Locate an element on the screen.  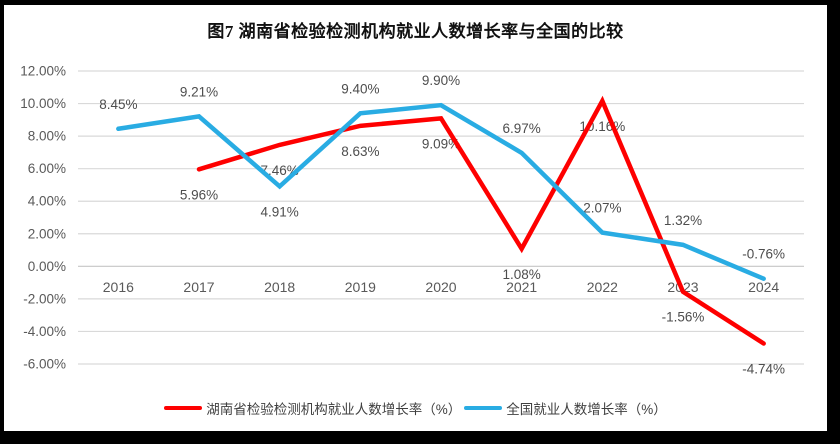
x-tick-label: 2022 is located at coordinates (602, 287).